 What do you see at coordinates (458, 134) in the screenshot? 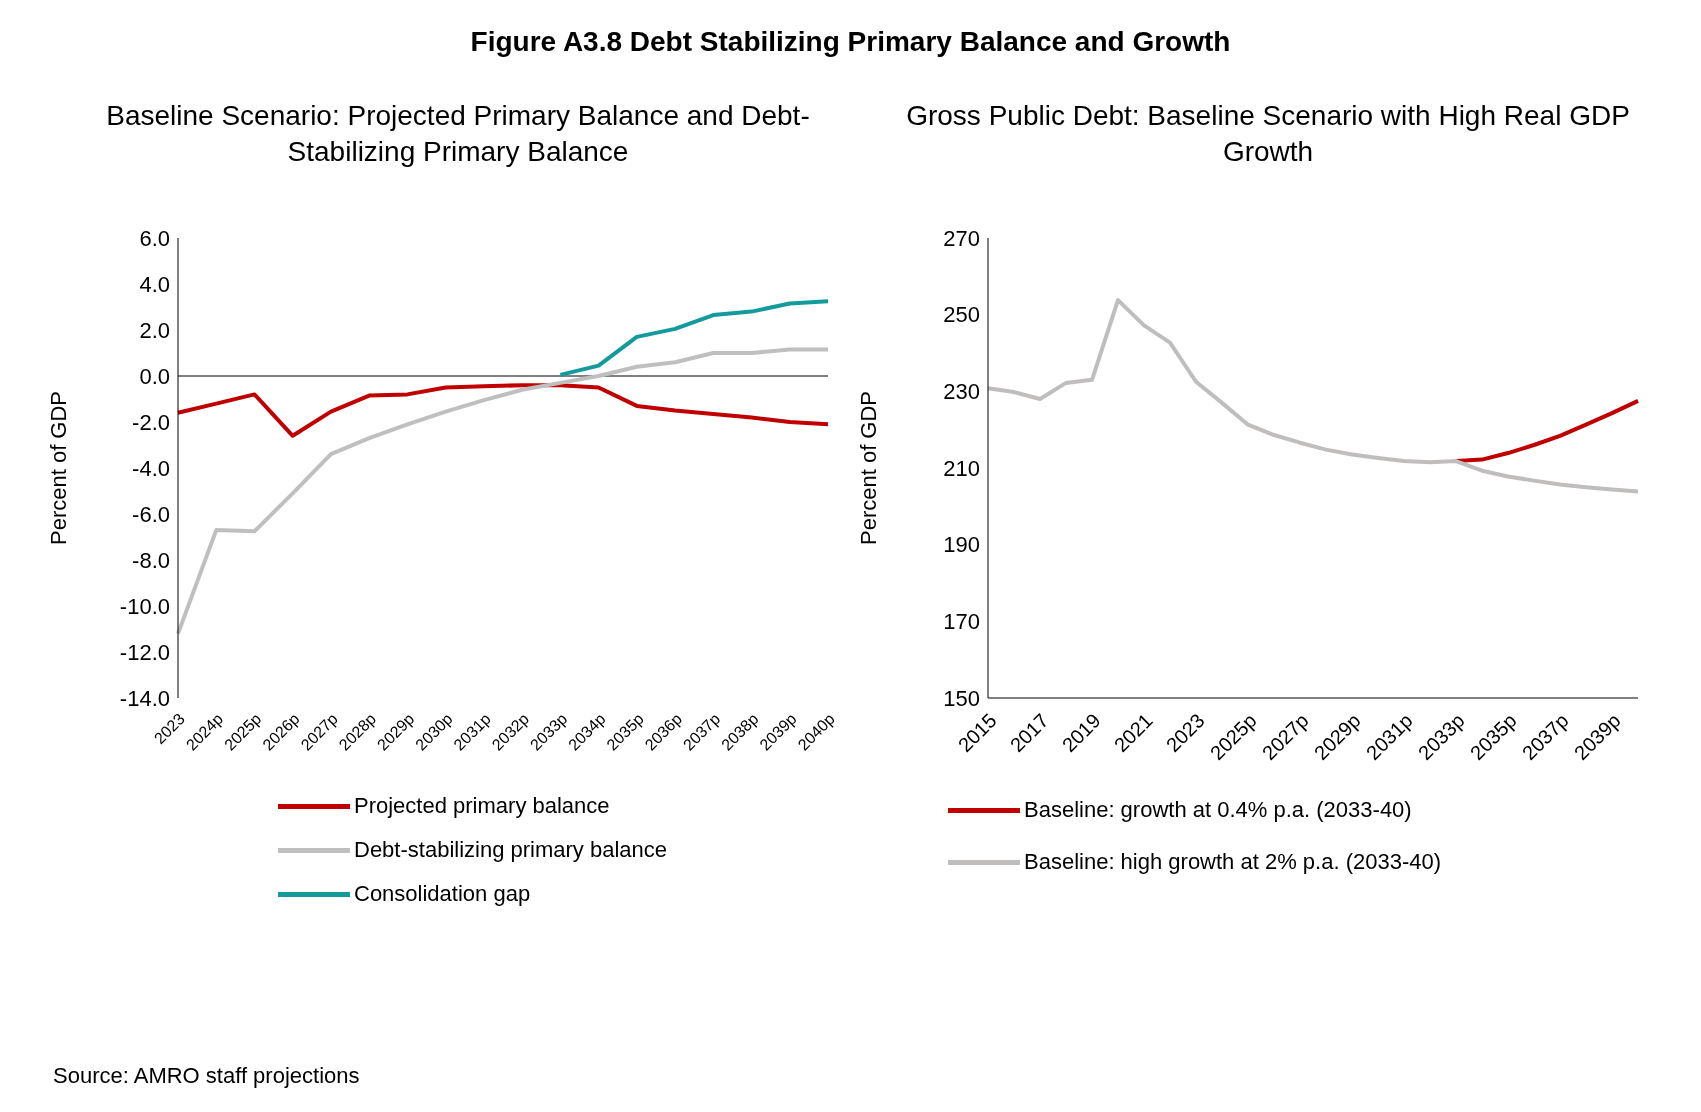
I see `chart-title: Baseline Scenario: Projected Primary Balance and Debt-Stabilizing Primary Balance` at bounding box center [458, 134].